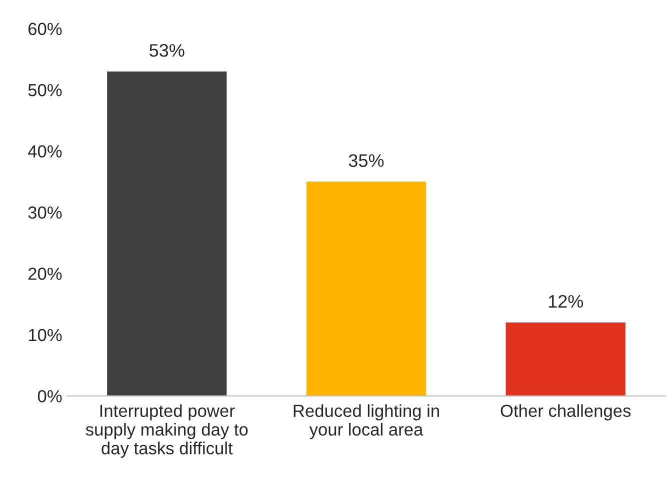 This screenshot has width=672, height=477. What do you see at coordinates (566, 301) in the screenshot?
I see `data-label: 12%` at bounding box center [566, 301].